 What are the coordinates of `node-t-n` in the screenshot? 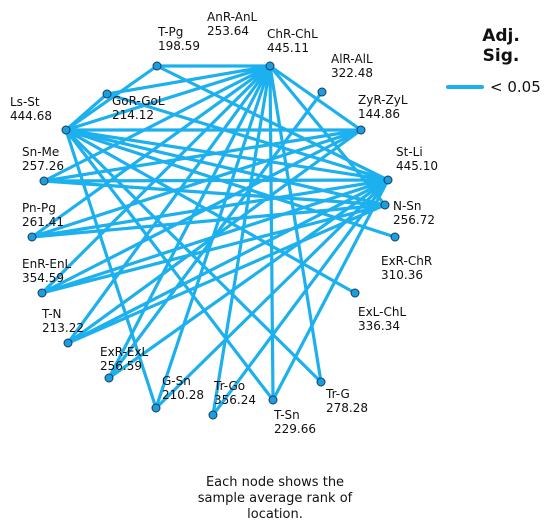 It's located at (68, 343).